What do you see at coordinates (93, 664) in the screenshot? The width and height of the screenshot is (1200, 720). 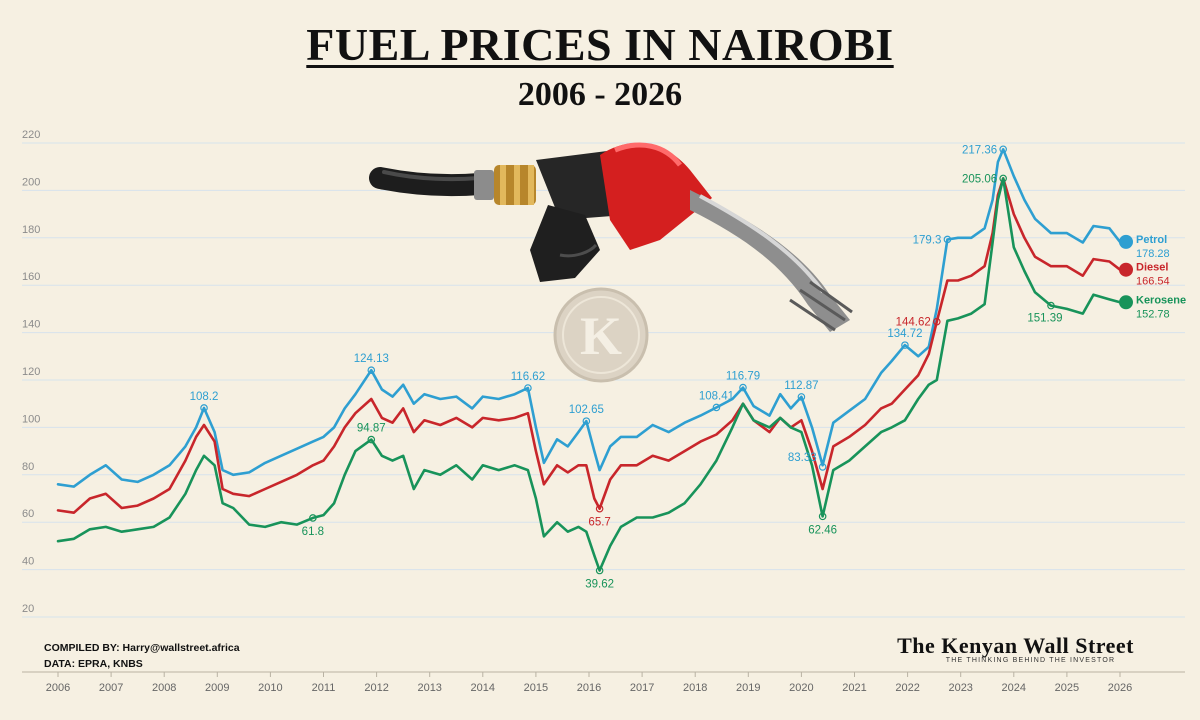 I see `data-source: DATA: EPRA, KNBS` at bounding box center [93, 664].